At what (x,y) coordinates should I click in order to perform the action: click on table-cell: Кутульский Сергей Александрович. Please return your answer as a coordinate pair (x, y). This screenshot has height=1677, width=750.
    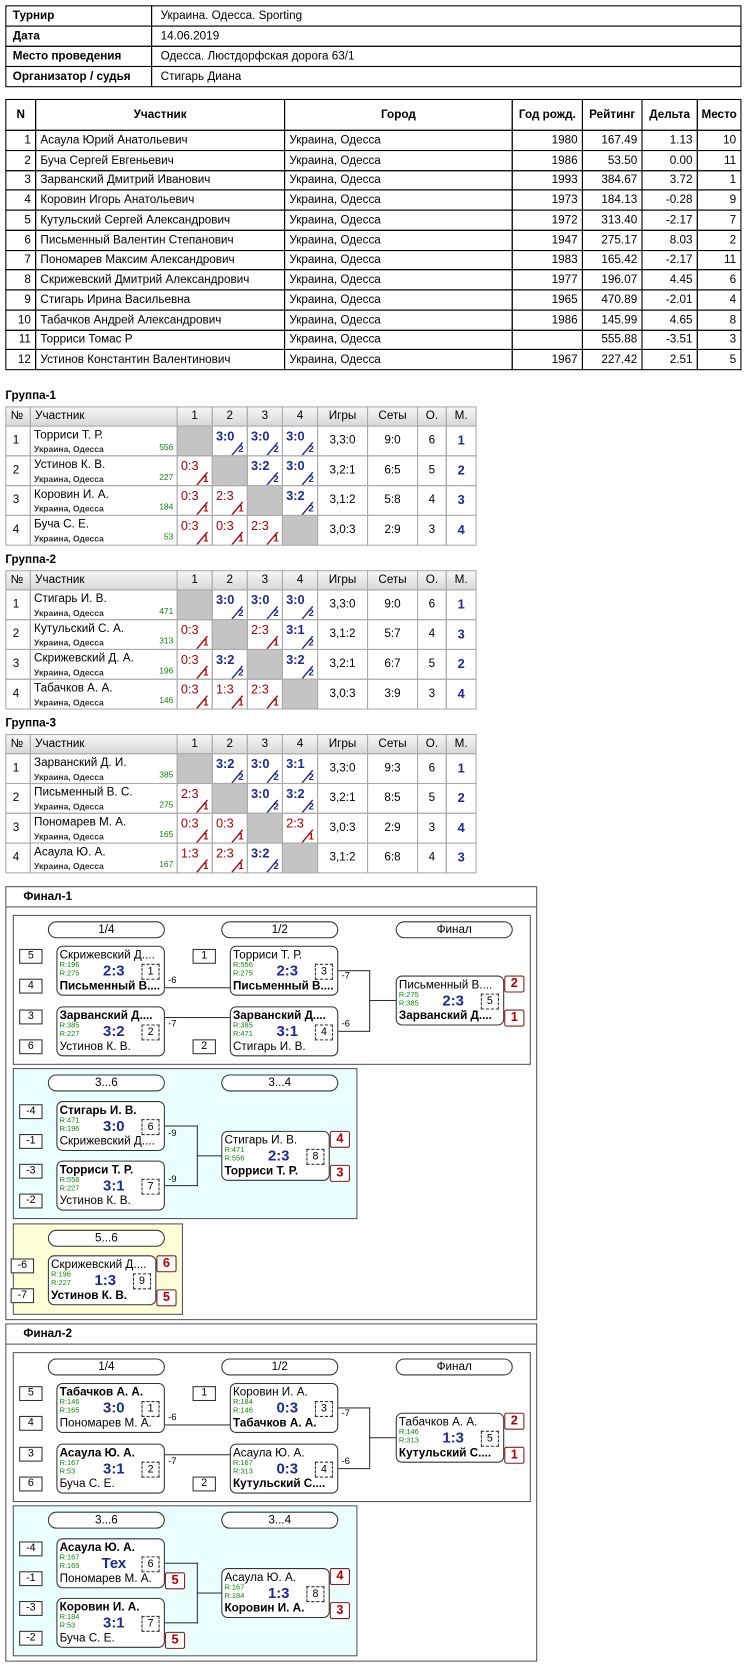
    Looking at the image, I should click on (160, 220).